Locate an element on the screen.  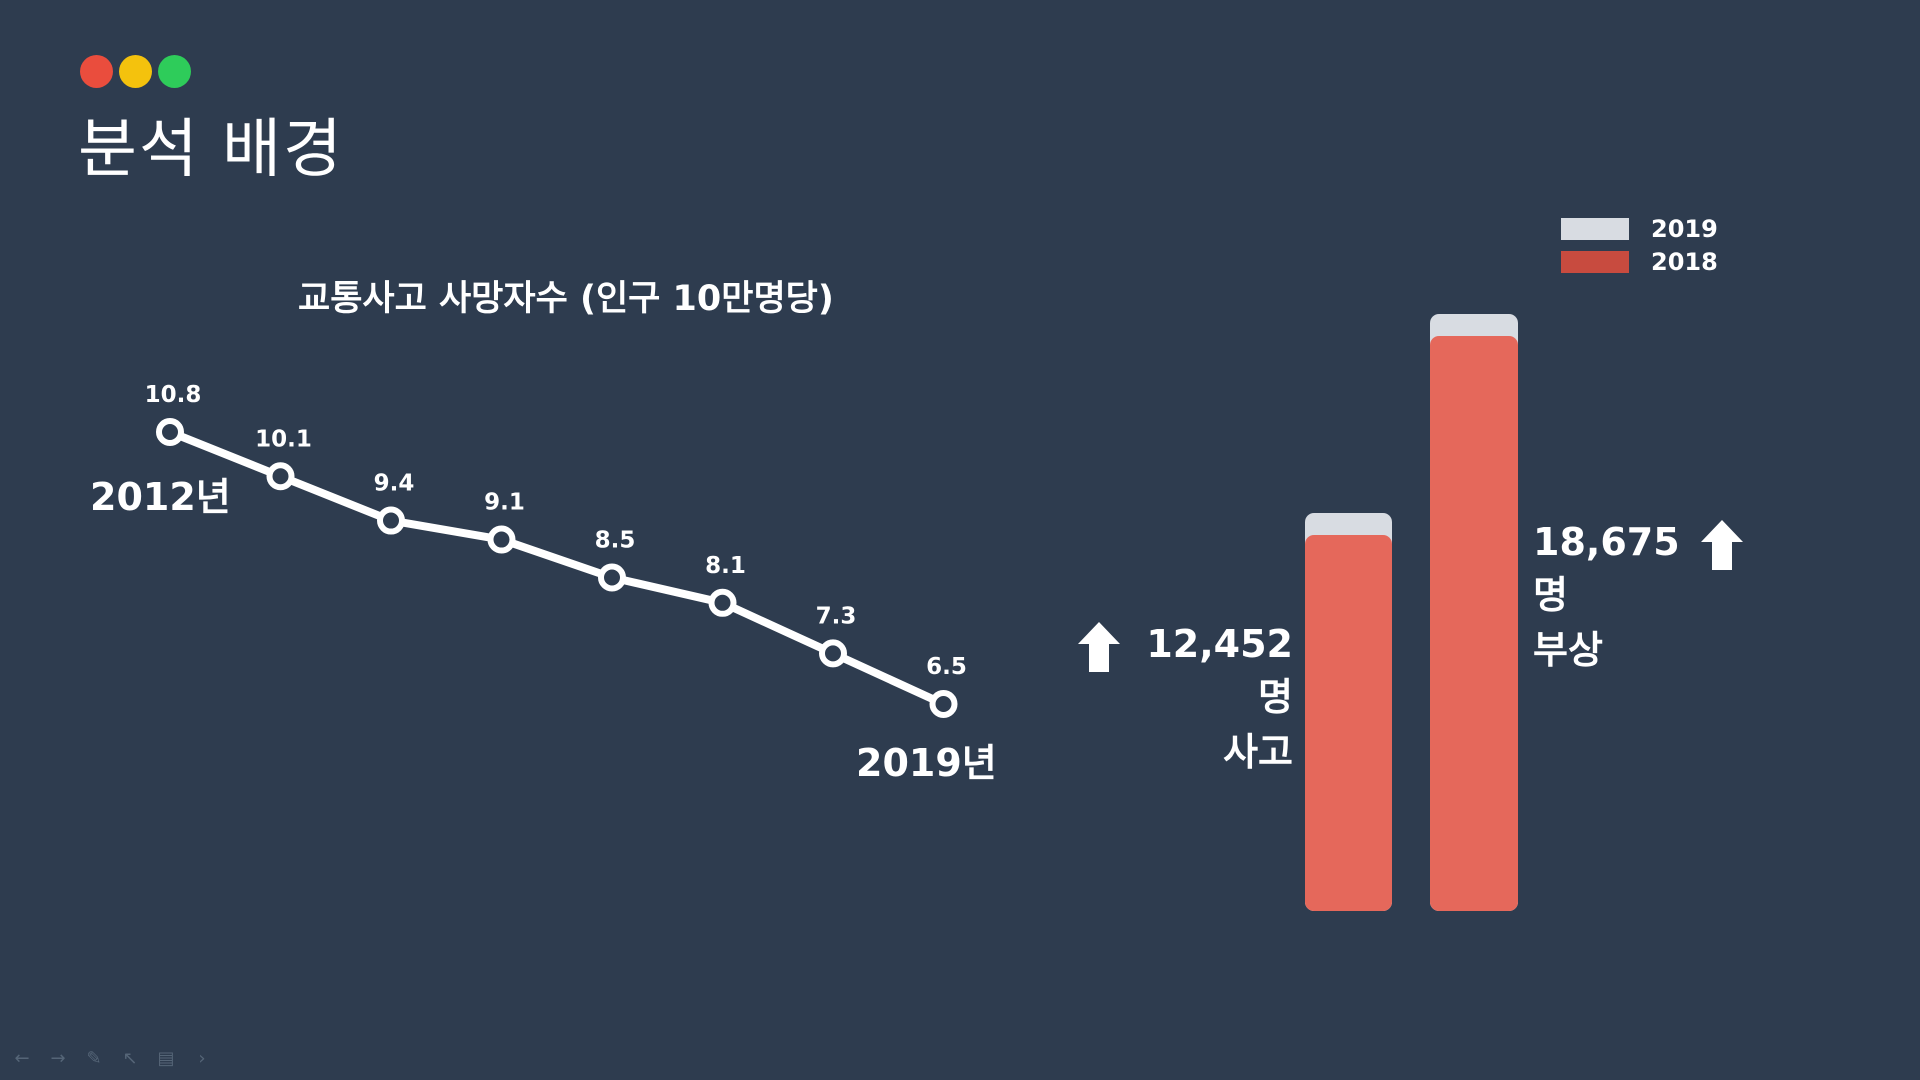
line-end-year-label: 2019년 is located at coordinates (926, 763).